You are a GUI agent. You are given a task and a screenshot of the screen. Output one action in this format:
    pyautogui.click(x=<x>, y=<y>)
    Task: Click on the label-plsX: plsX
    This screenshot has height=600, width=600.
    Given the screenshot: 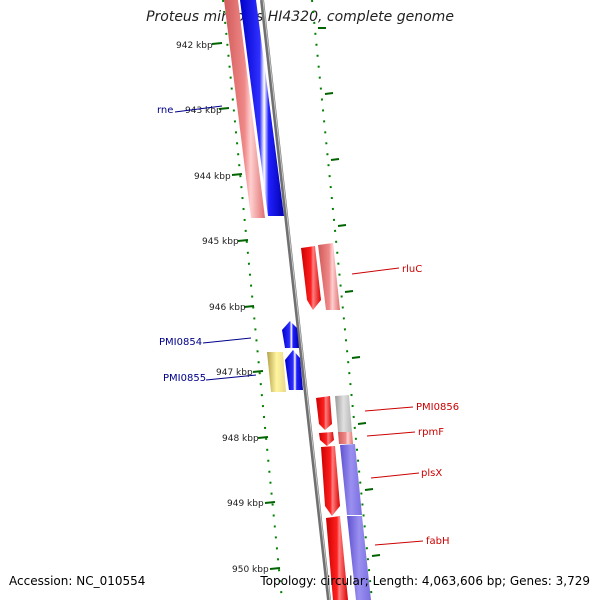 What is the action you would take?
    pyautogui.click(x=431, y=473)
    